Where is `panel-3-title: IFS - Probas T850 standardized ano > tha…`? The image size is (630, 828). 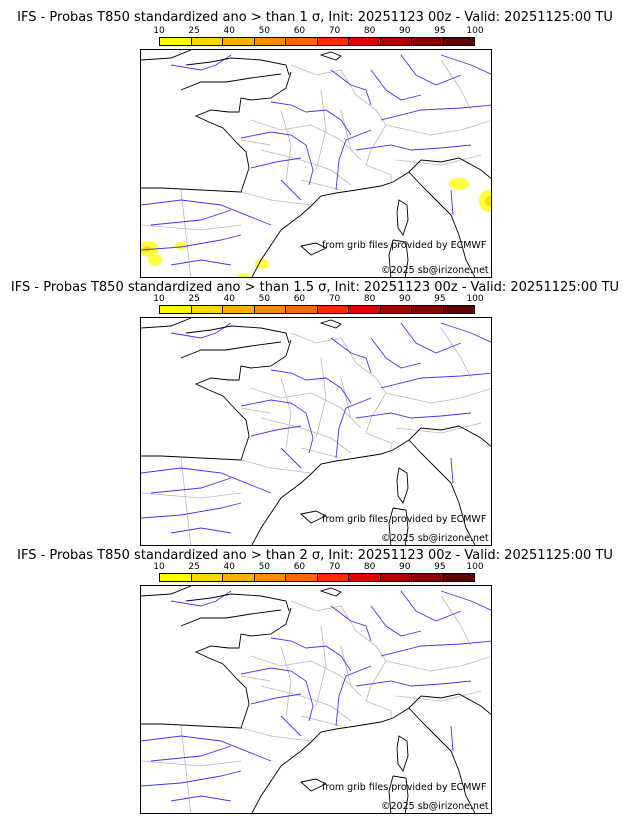
panel-3-title: IFS - Probas T850 standardized ano > tha… is located at coordinates (315, 555).